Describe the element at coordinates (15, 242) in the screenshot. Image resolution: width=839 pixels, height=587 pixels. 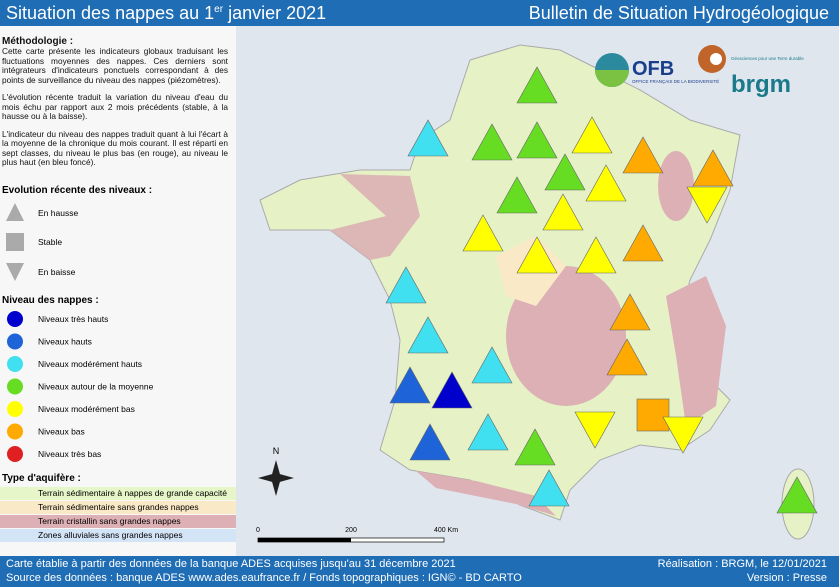
I see `trend-stable-icon` at that location.